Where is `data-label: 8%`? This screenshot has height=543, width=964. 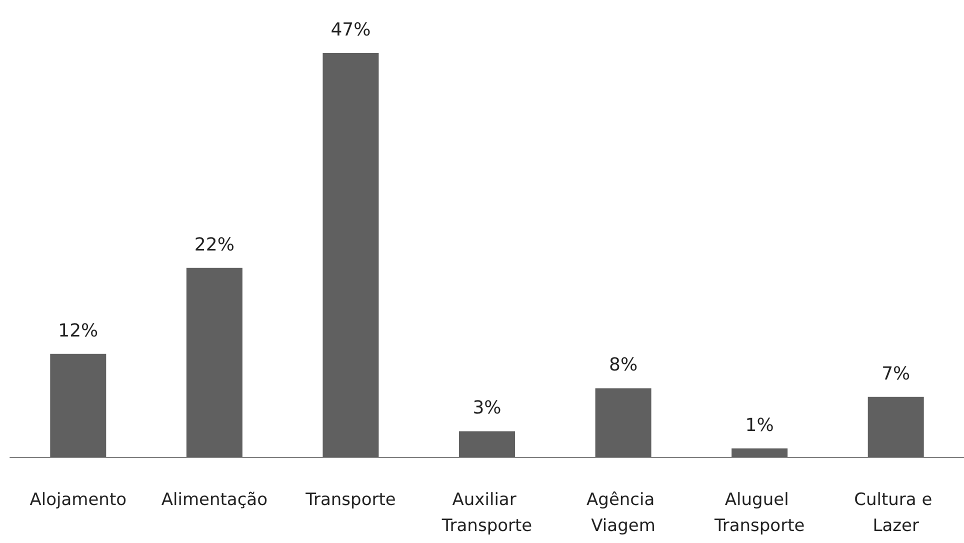 data-label: 8% is located at coordinates (623, 365).